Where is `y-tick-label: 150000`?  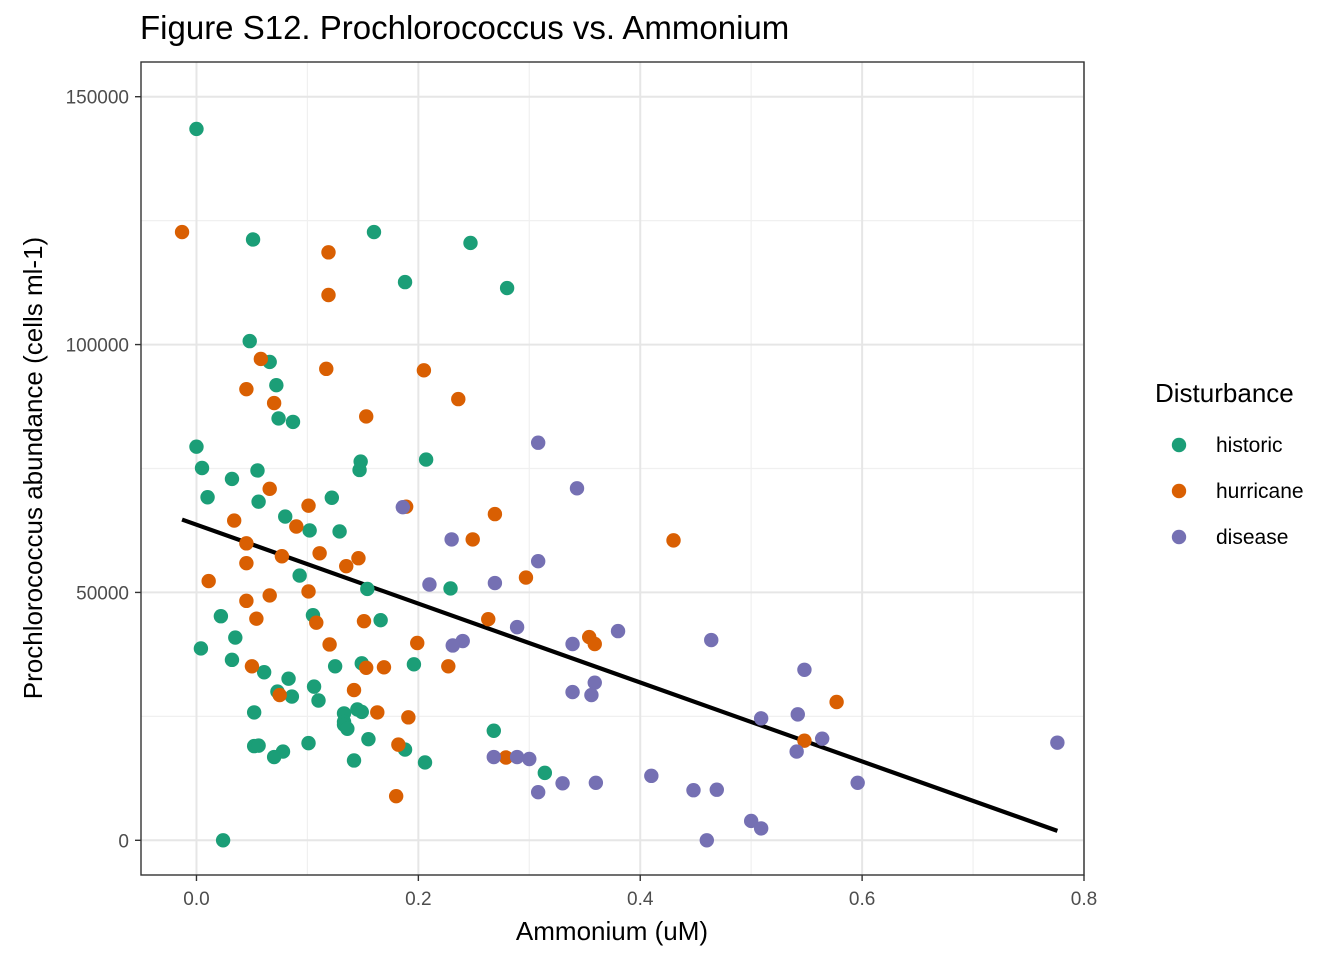
y-tick-label: 150000 is located at coordinates (97, 98).